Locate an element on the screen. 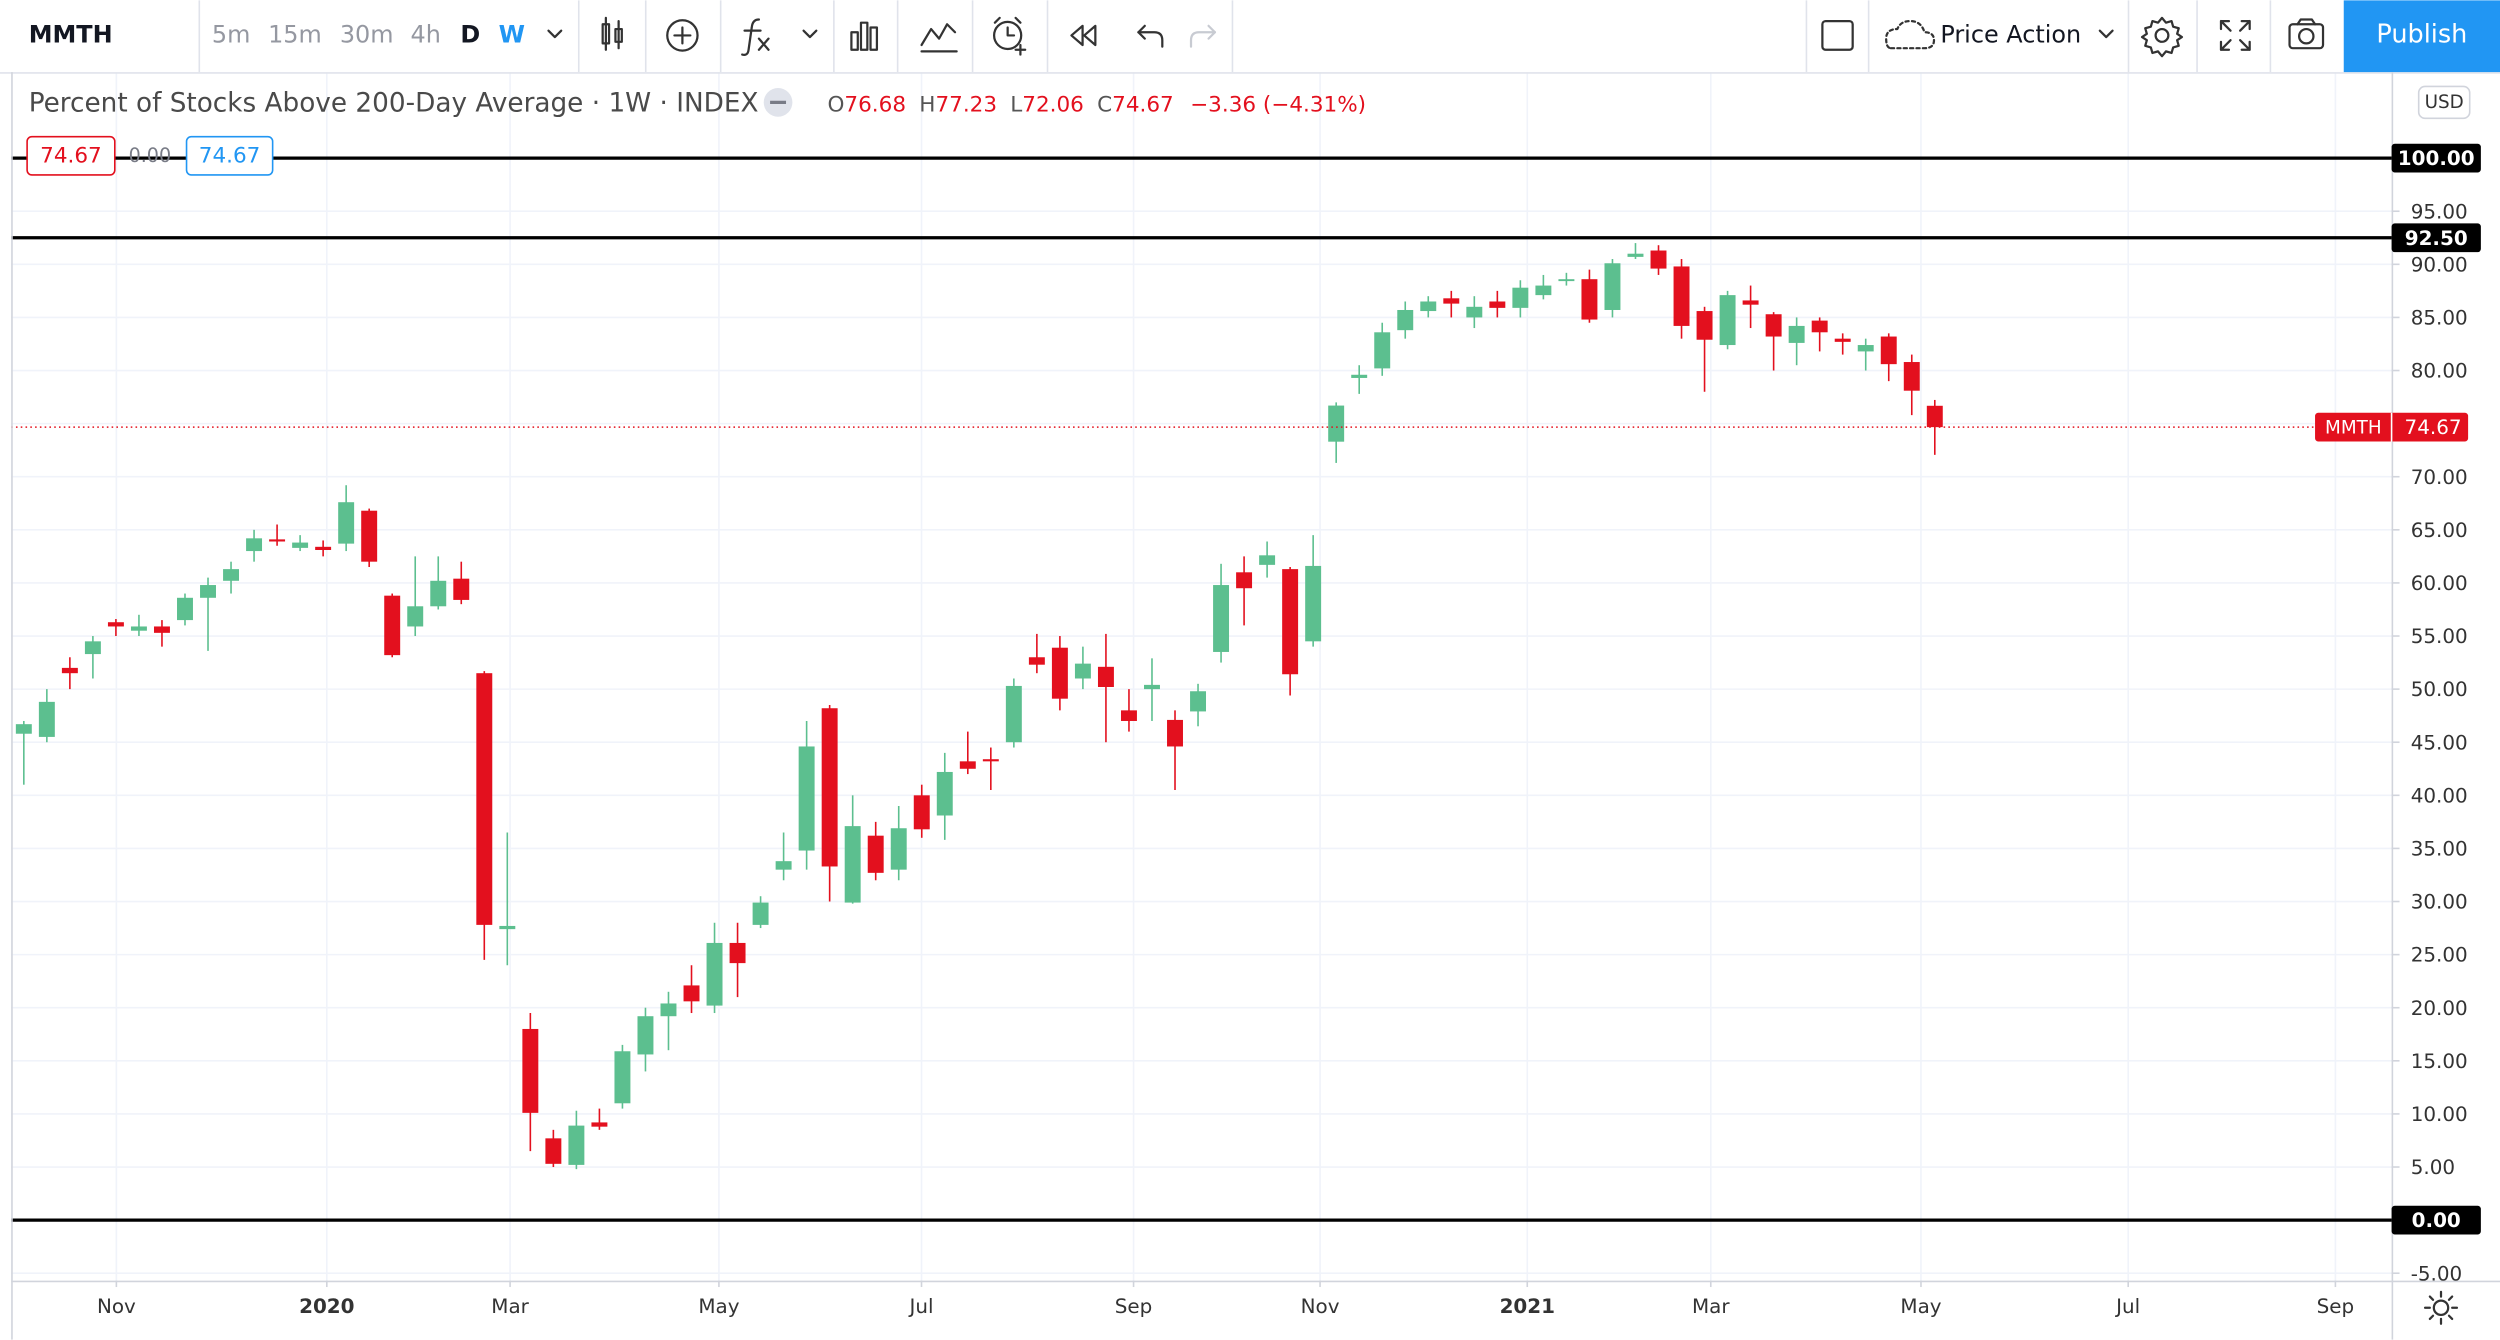 The height and width of the screenshot is (1340, 2500). layout-menu is located at coordinates (2106, 34).